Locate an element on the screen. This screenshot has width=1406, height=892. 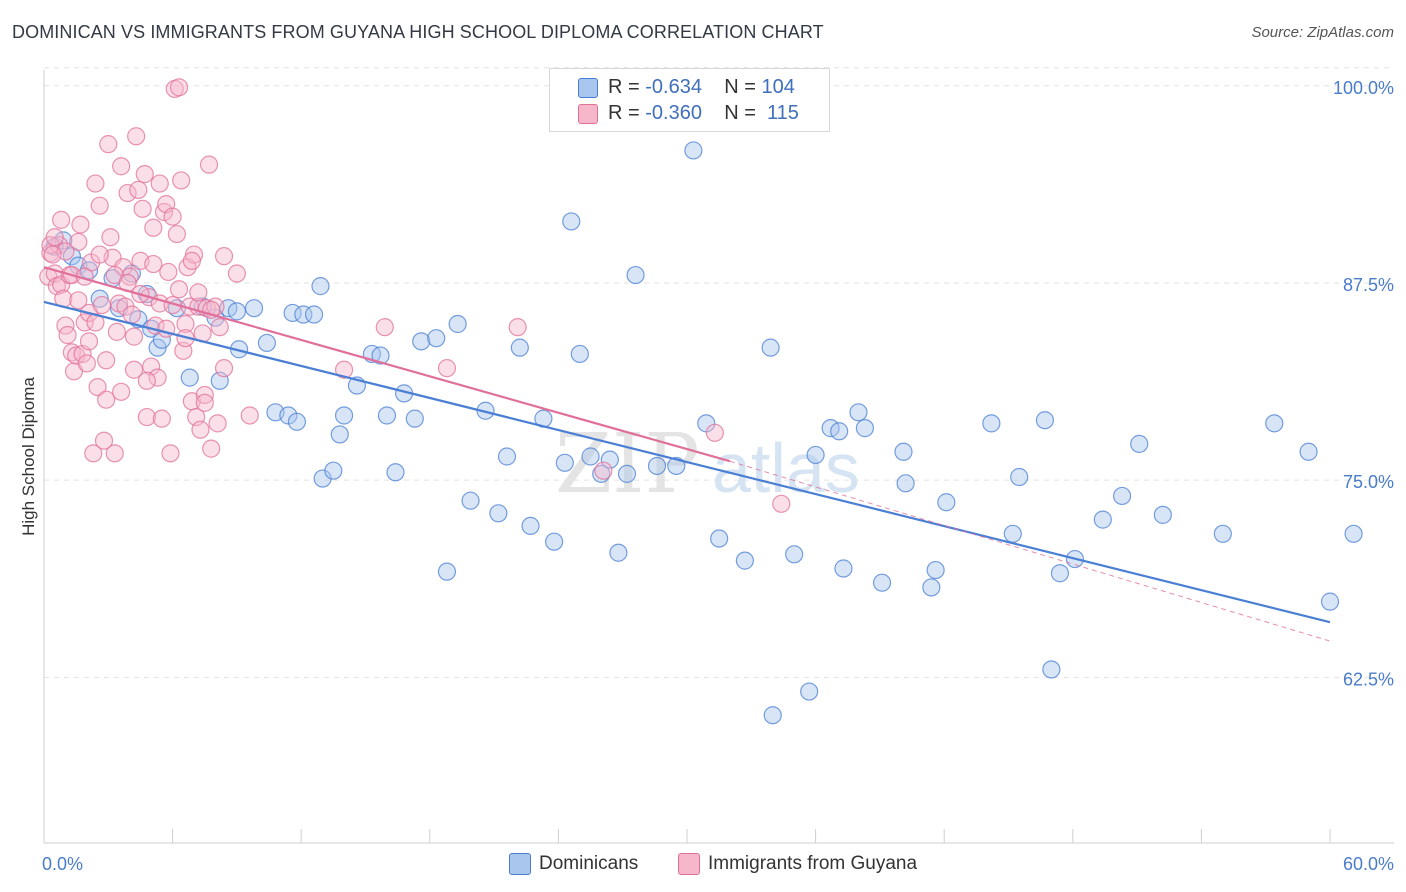
x-tick-label: 60.0% is located at coordinates (1368, 864).